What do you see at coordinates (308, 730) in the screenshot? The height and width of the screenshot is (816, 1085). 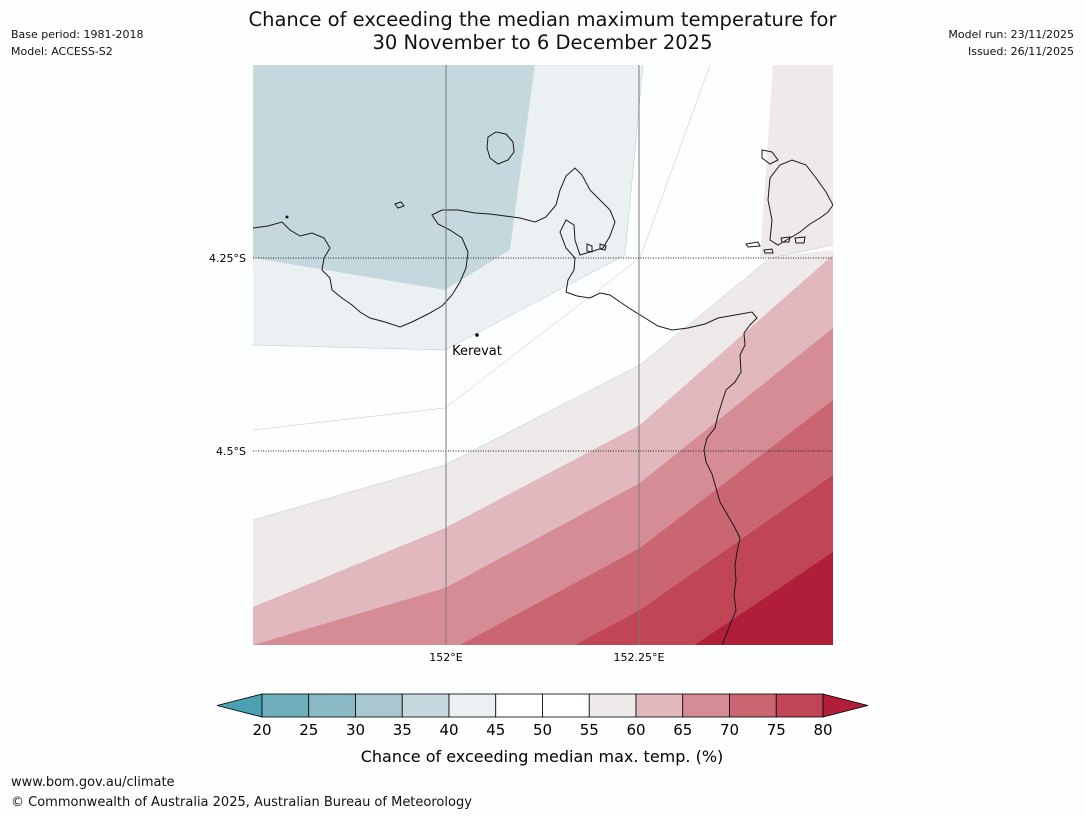 I see `colorbar-tick-label: 25` at bounding box center [308, 730].